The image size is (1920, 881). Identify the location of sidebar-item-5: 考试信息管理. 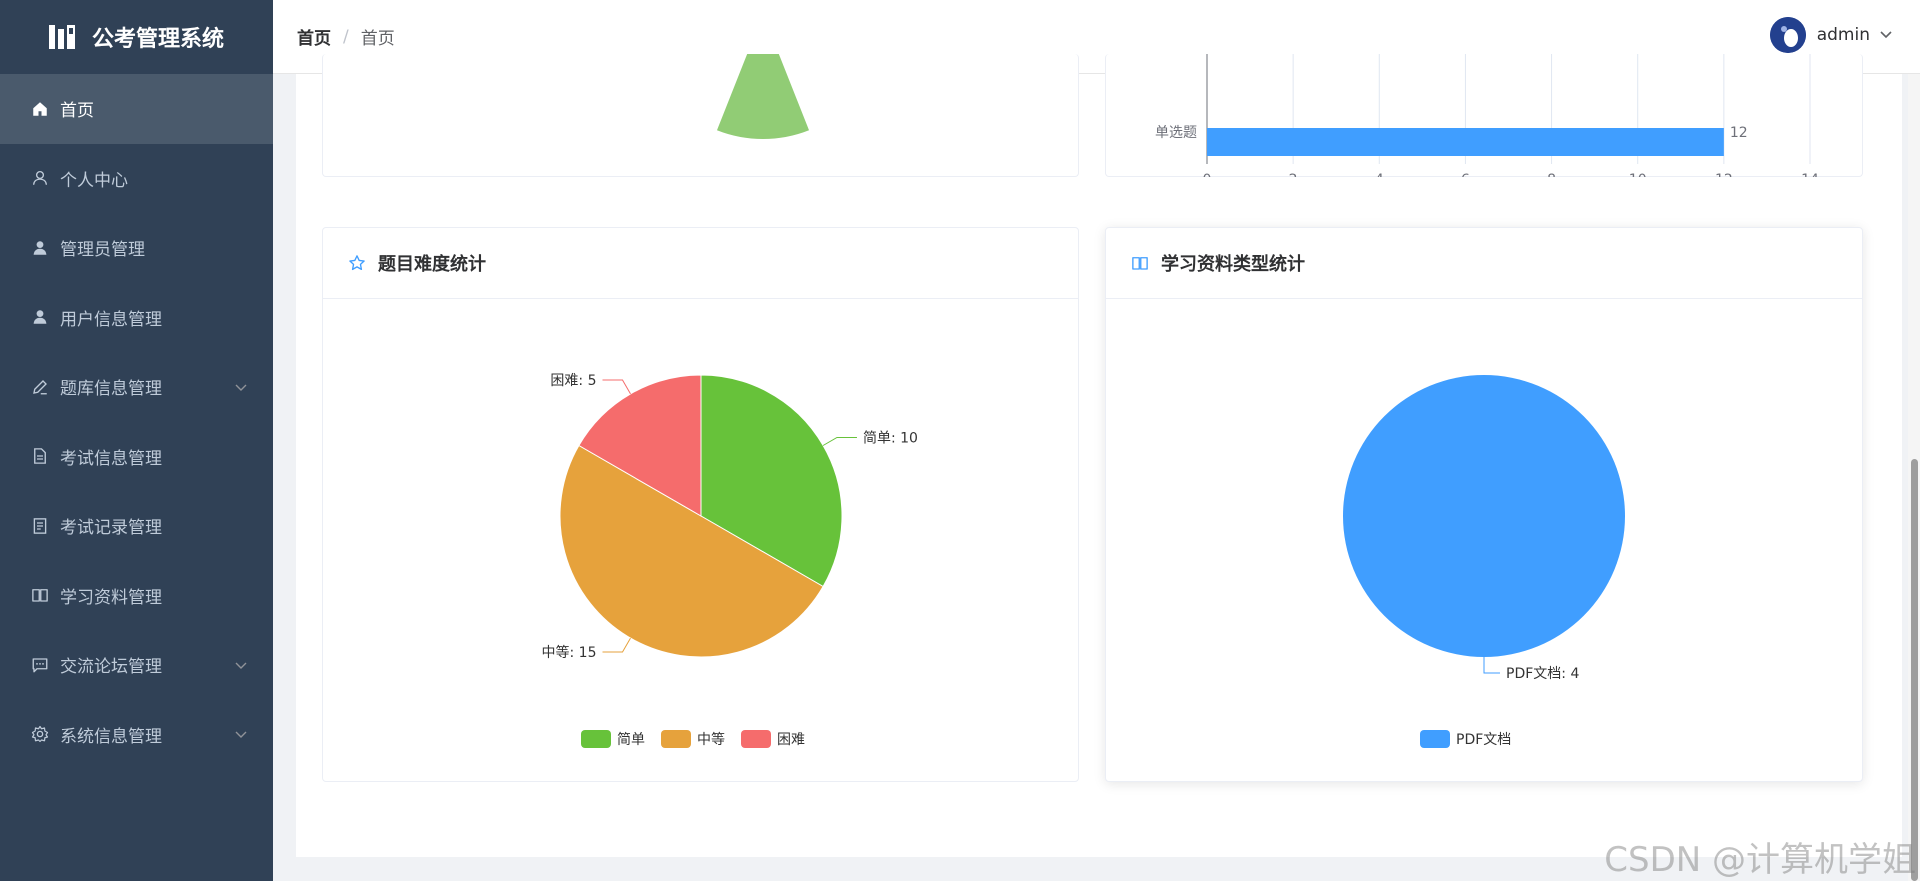
(136, 457).